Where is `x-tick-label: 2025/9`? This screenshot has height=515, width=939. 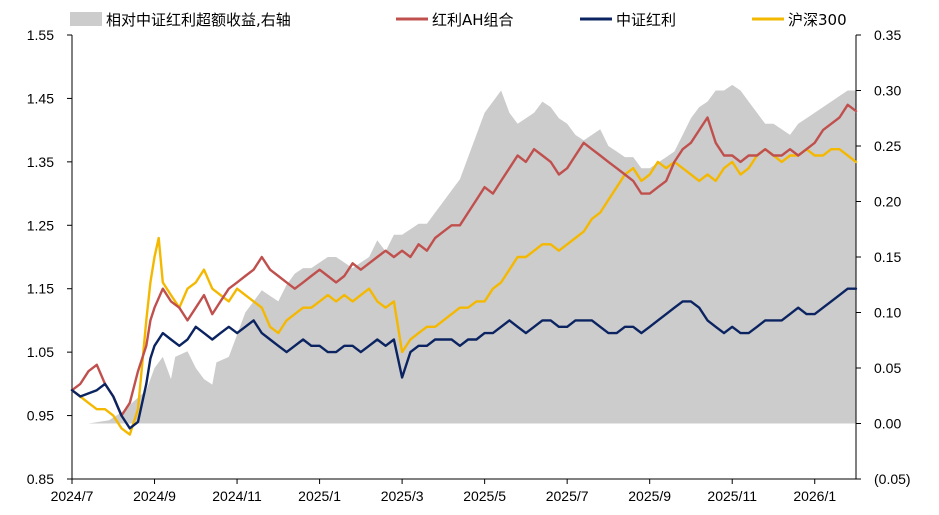 x-tick-label: 2025/9 is located at coordinates (649, 496).